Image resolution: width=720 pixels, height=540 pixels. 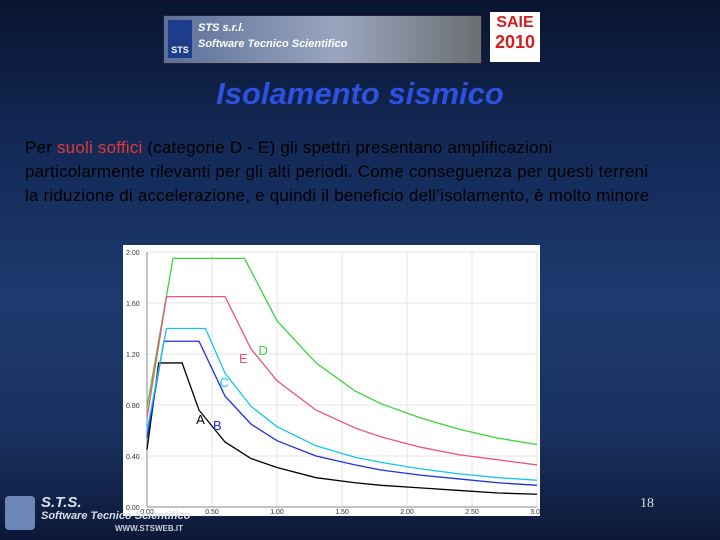 What do you see at coordinates (133, 508) in the screenshot?
I see `y-tick-label: 0.00` at bounding box center [133, 508].